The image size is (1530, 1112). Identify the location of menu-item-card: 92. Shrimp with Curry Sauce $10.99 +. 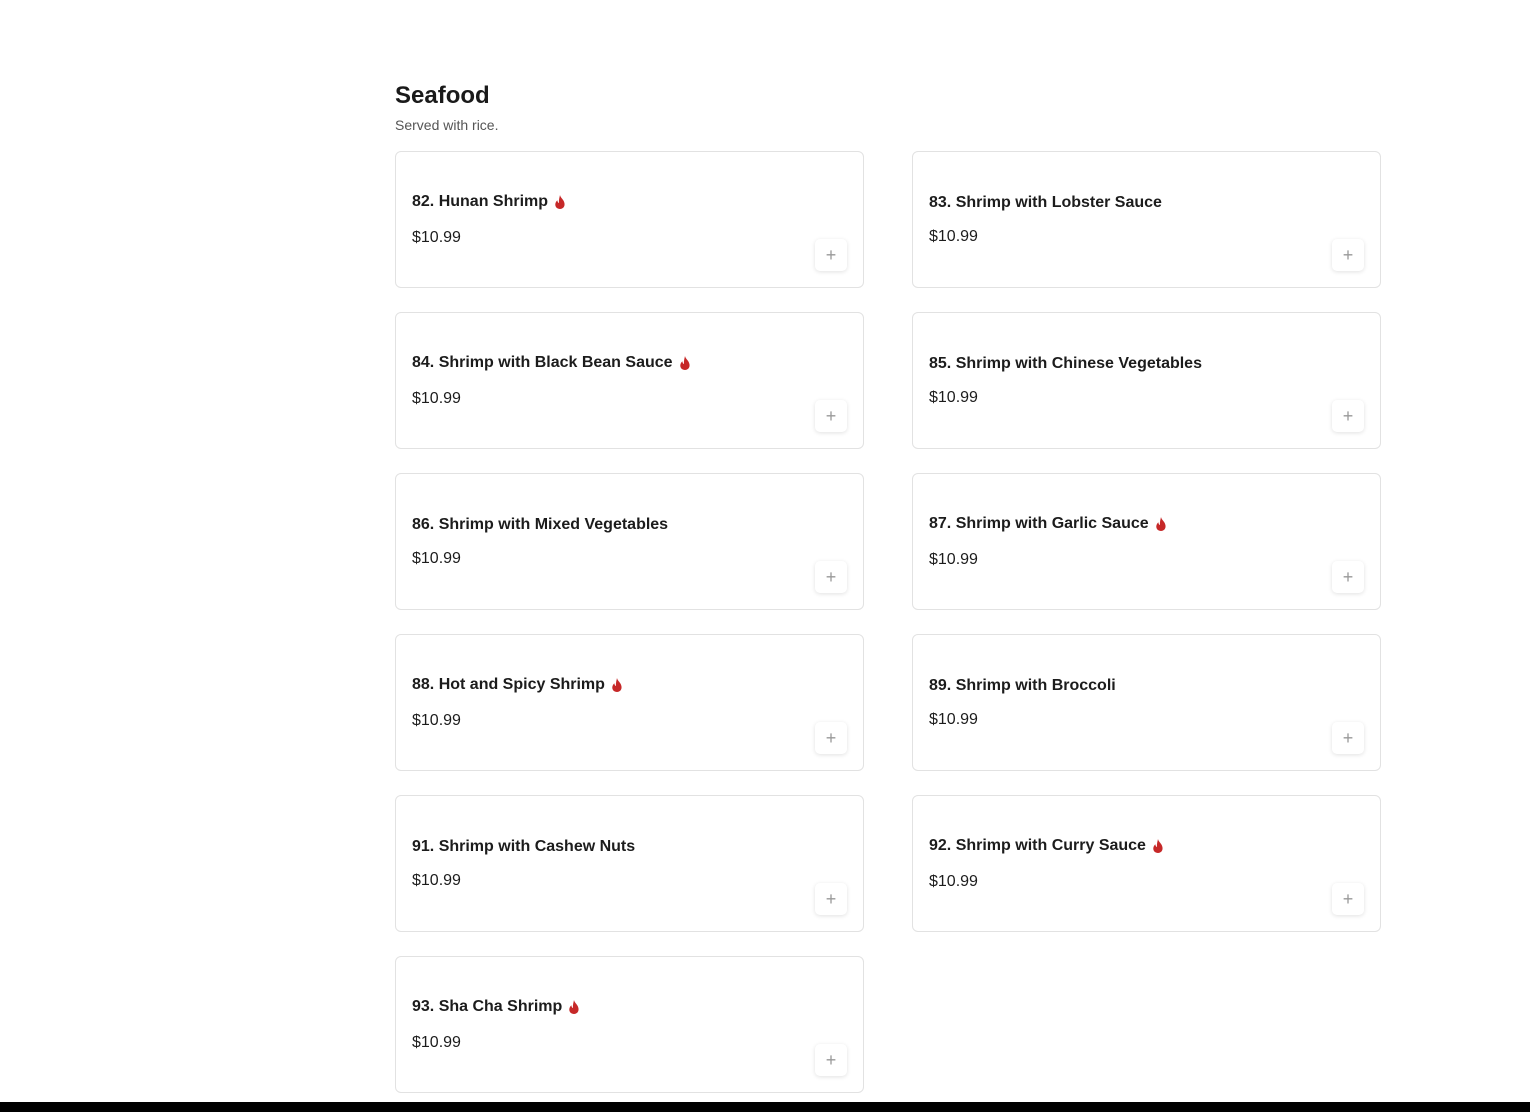
(1146, 863).